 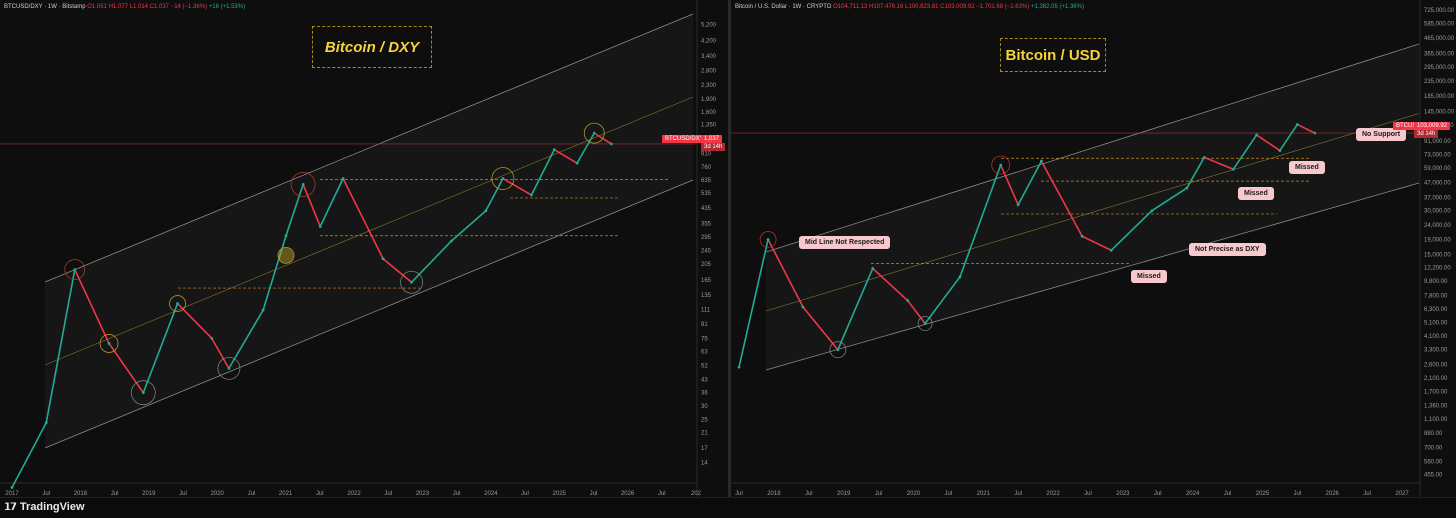 I want to click on y-tick-label: 535, so click(x=706, y=194).